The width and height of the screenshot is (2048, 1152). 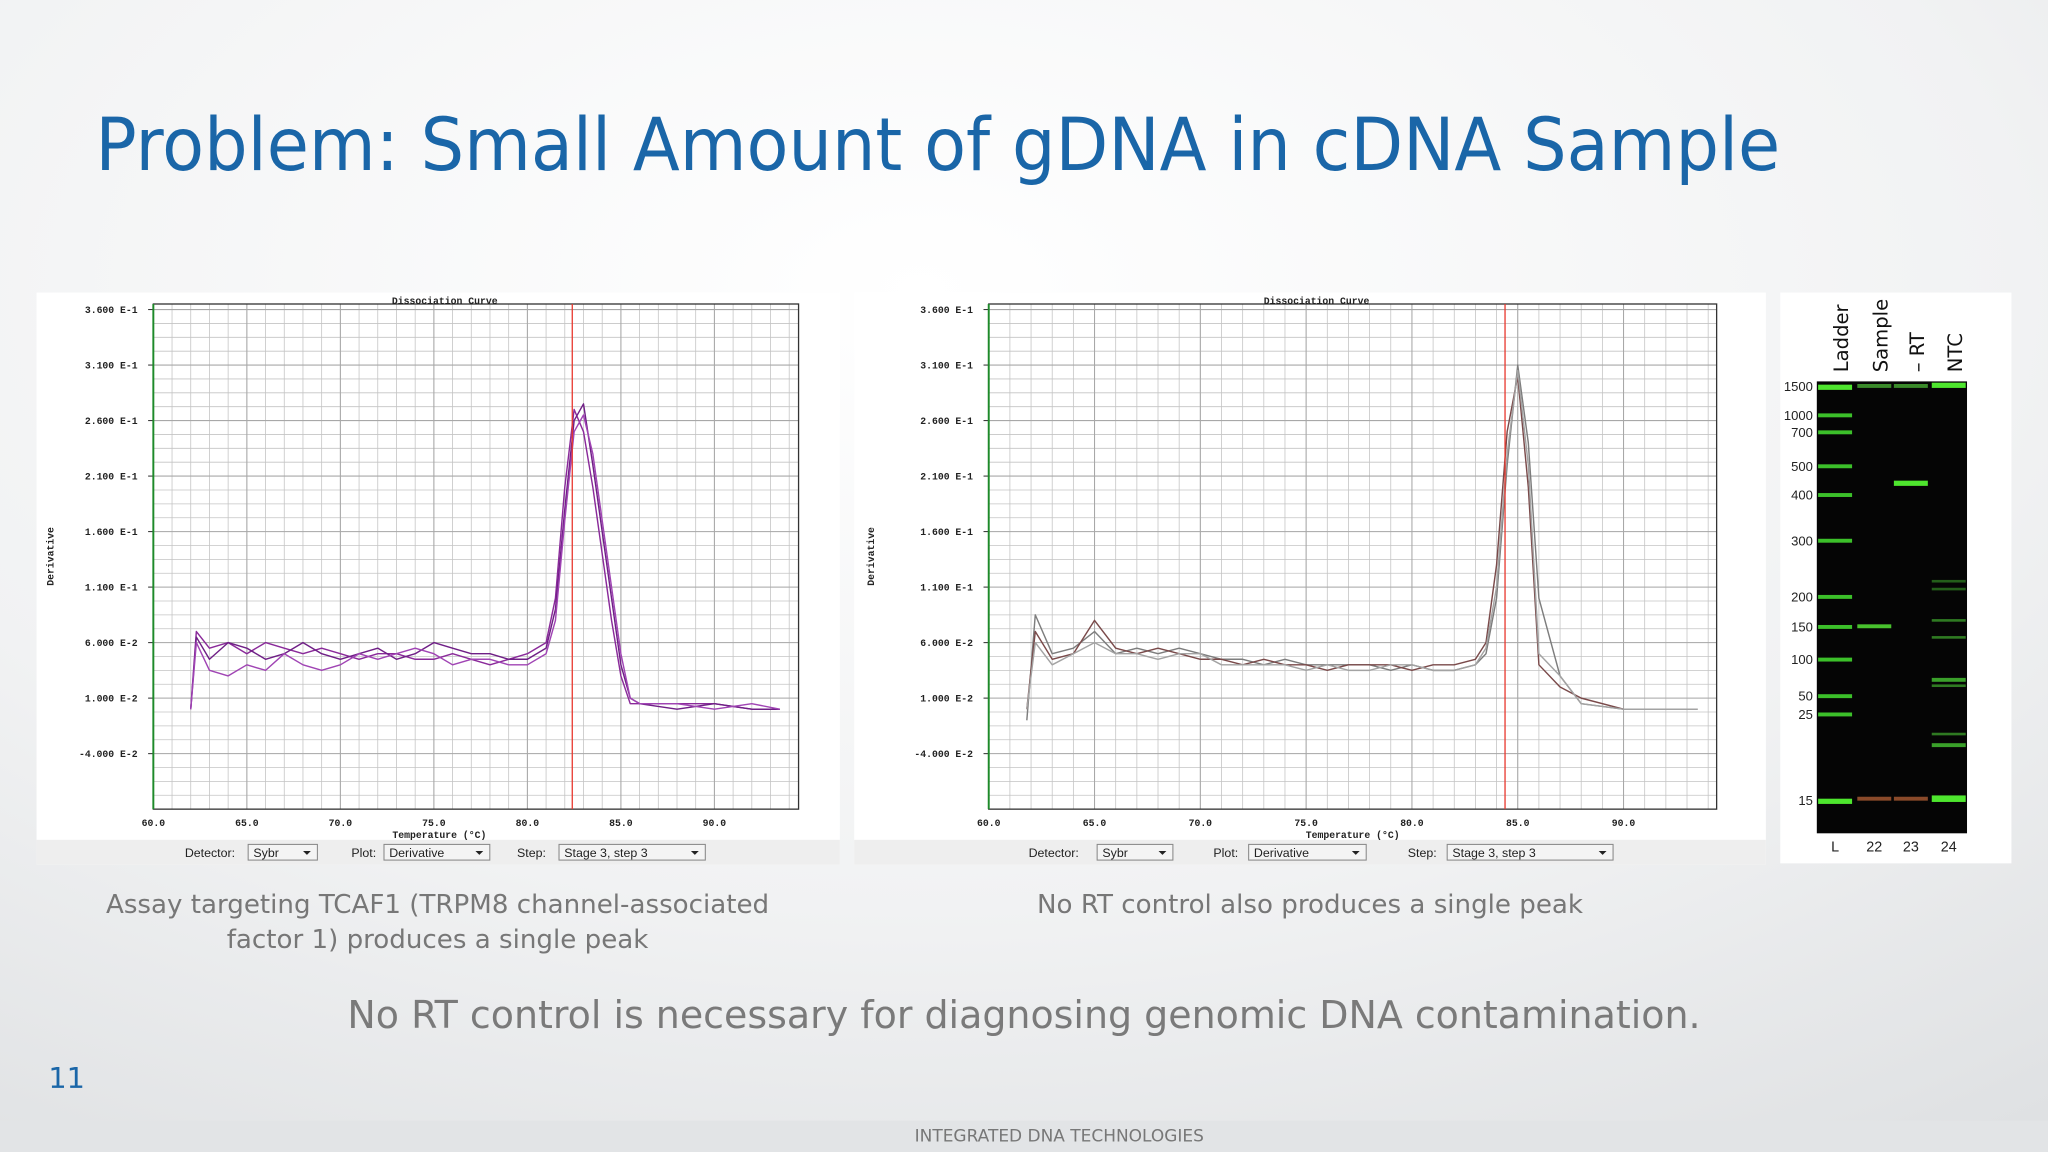 What do you see at coordinates (1917, 351) in the screenshot?
I see `lane-label: – RT` at bounding box center [1917, 351].